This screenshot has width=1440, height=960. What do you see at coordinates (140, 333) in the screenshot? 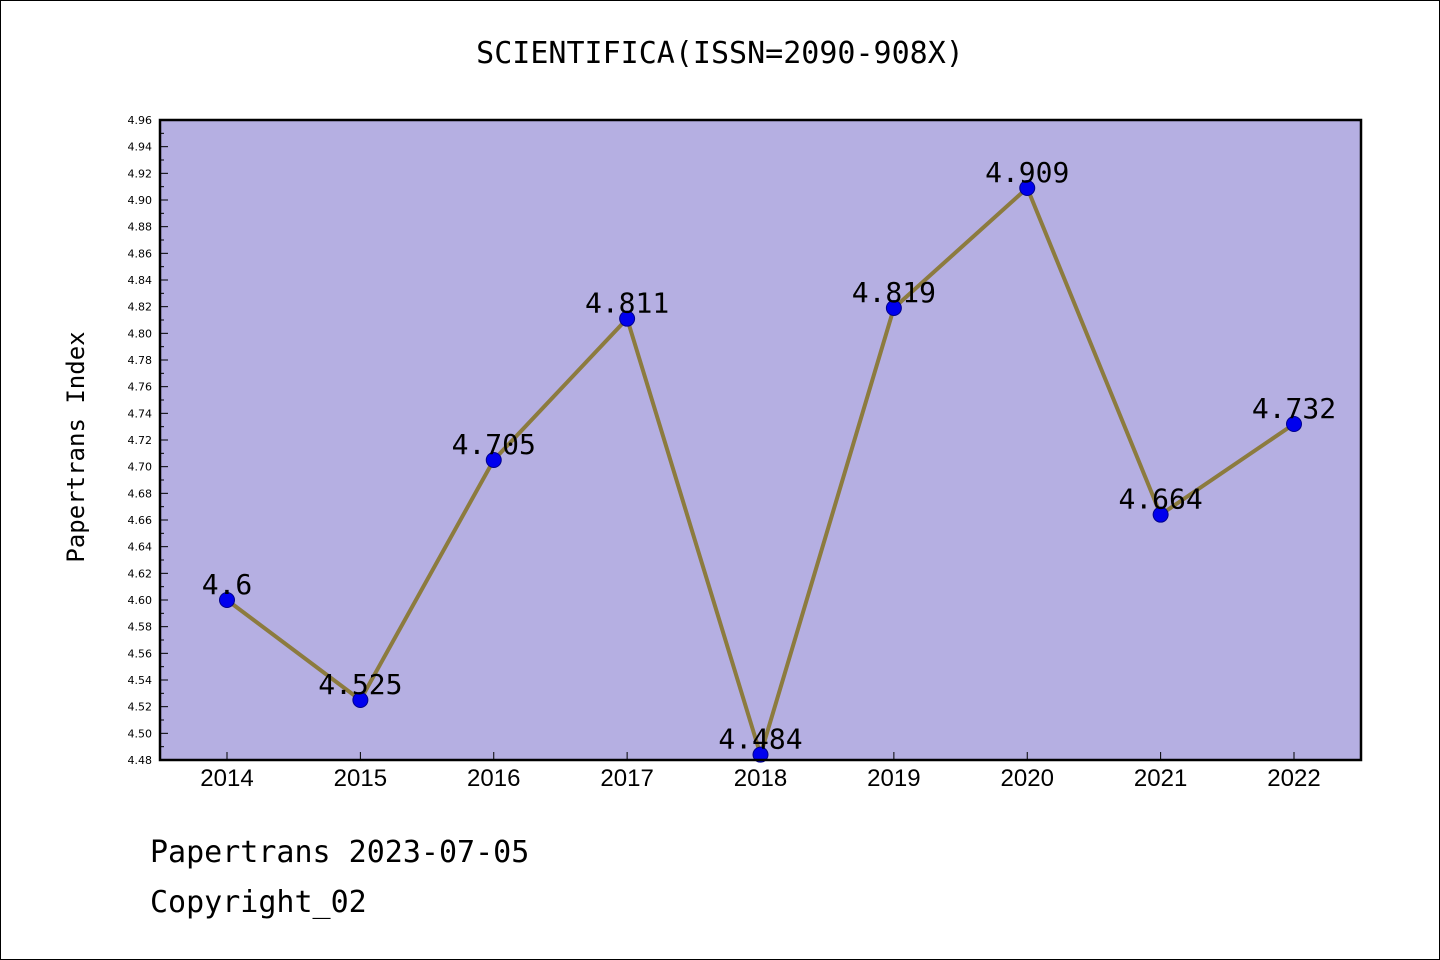
I see `y-tick-label: 4.80` at bounding box center [140, 333].